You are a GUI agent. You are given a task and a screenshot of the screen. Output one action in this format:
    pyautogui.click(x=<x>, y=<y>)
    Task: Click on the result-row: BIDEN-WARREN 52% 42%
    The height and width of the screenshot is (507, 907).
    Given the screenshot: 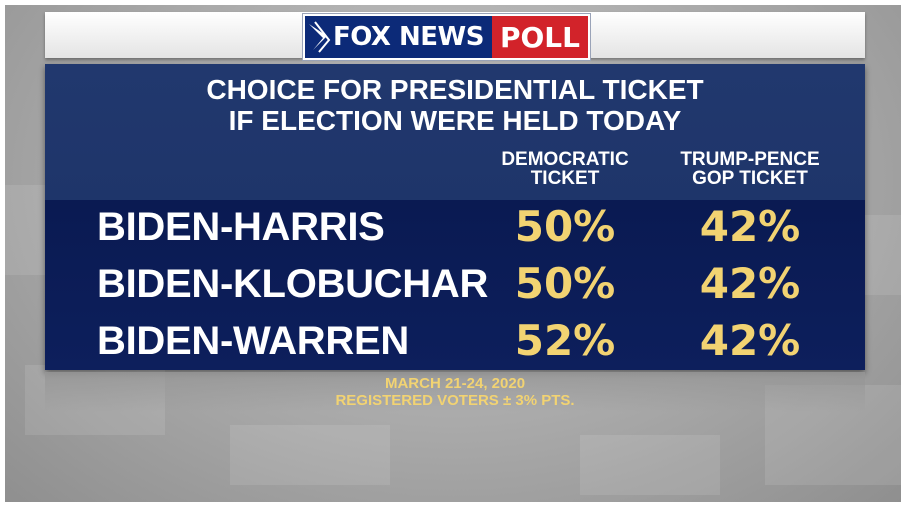 What is the action you would take?
    pyautogui.click(x=455, y=341)
    